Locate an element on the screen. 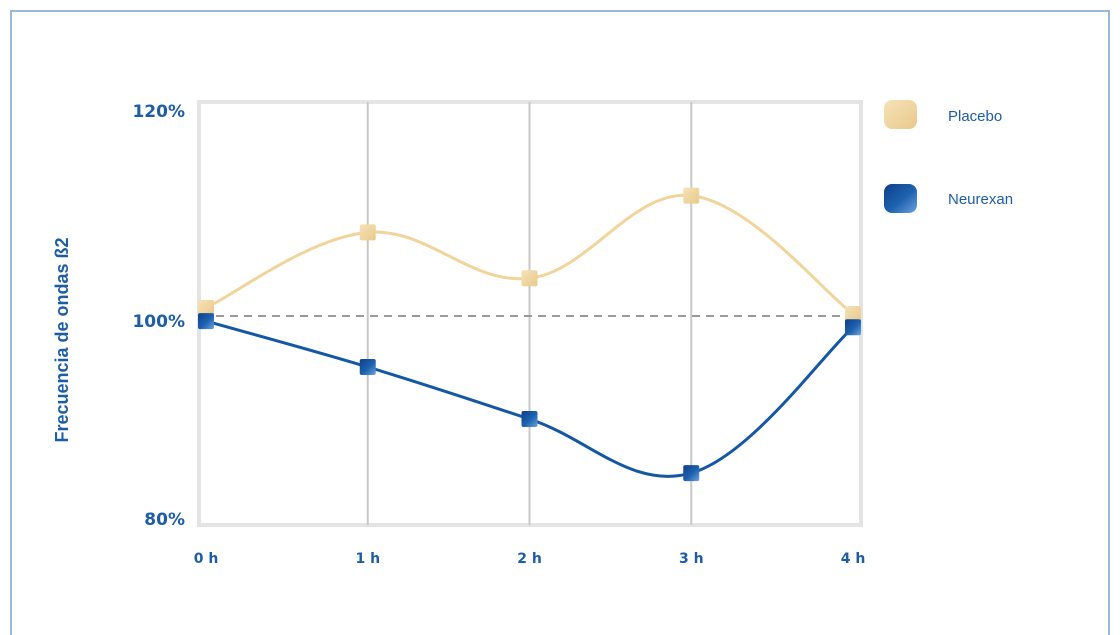 The width and height of the screenshot is (1120, 635). y-tick-label-1: 100% is located at coordinates (158, 322).